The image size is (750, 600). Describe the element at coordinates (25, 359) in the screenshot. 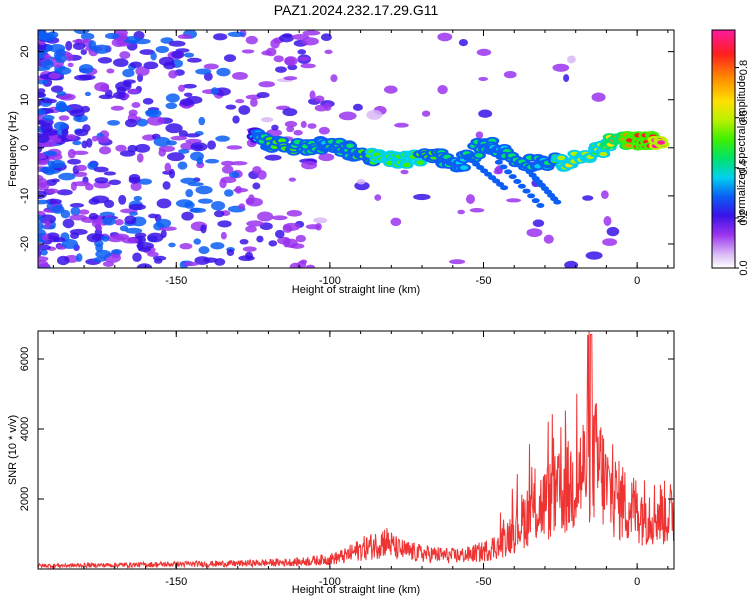

I see `snr-ytick-label: 6000` at that location.